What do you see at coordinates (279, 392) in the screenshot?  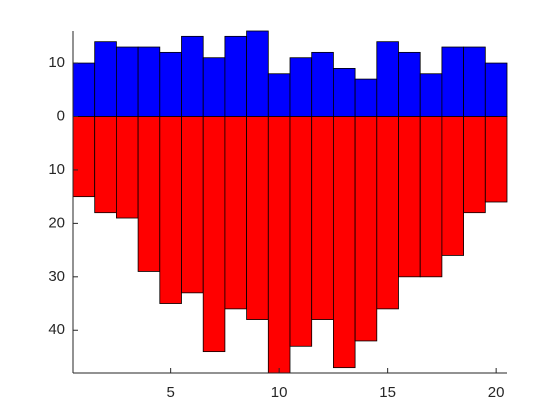 I see `x-tick-label: 10` at bounding box center [279, 392].